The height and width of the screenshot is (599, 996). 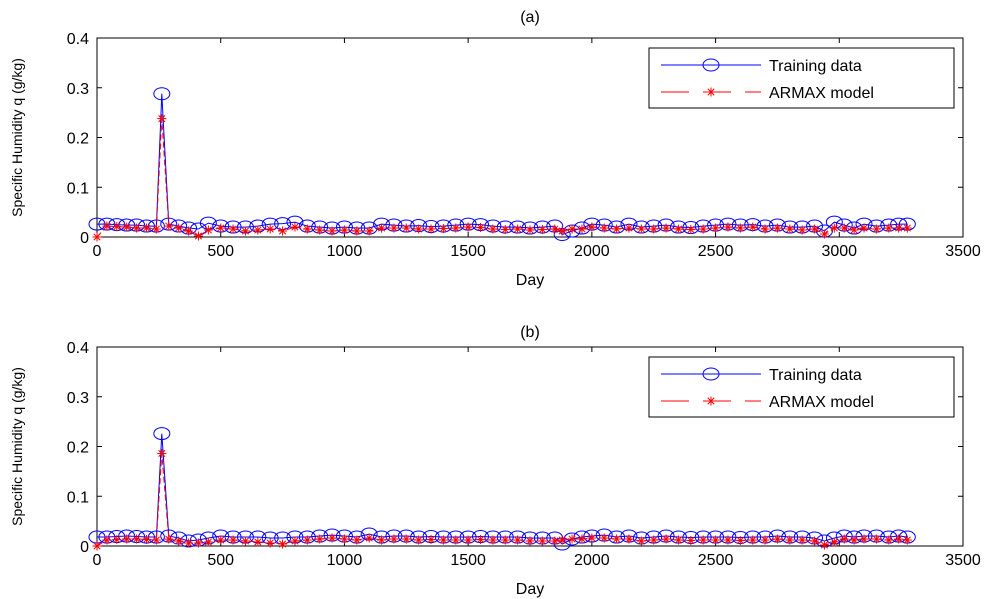 What do you see at coordinates (767, 402) in the screenshot?
I see `legend-item: ARMAX model` at bounding box center [767, 402].